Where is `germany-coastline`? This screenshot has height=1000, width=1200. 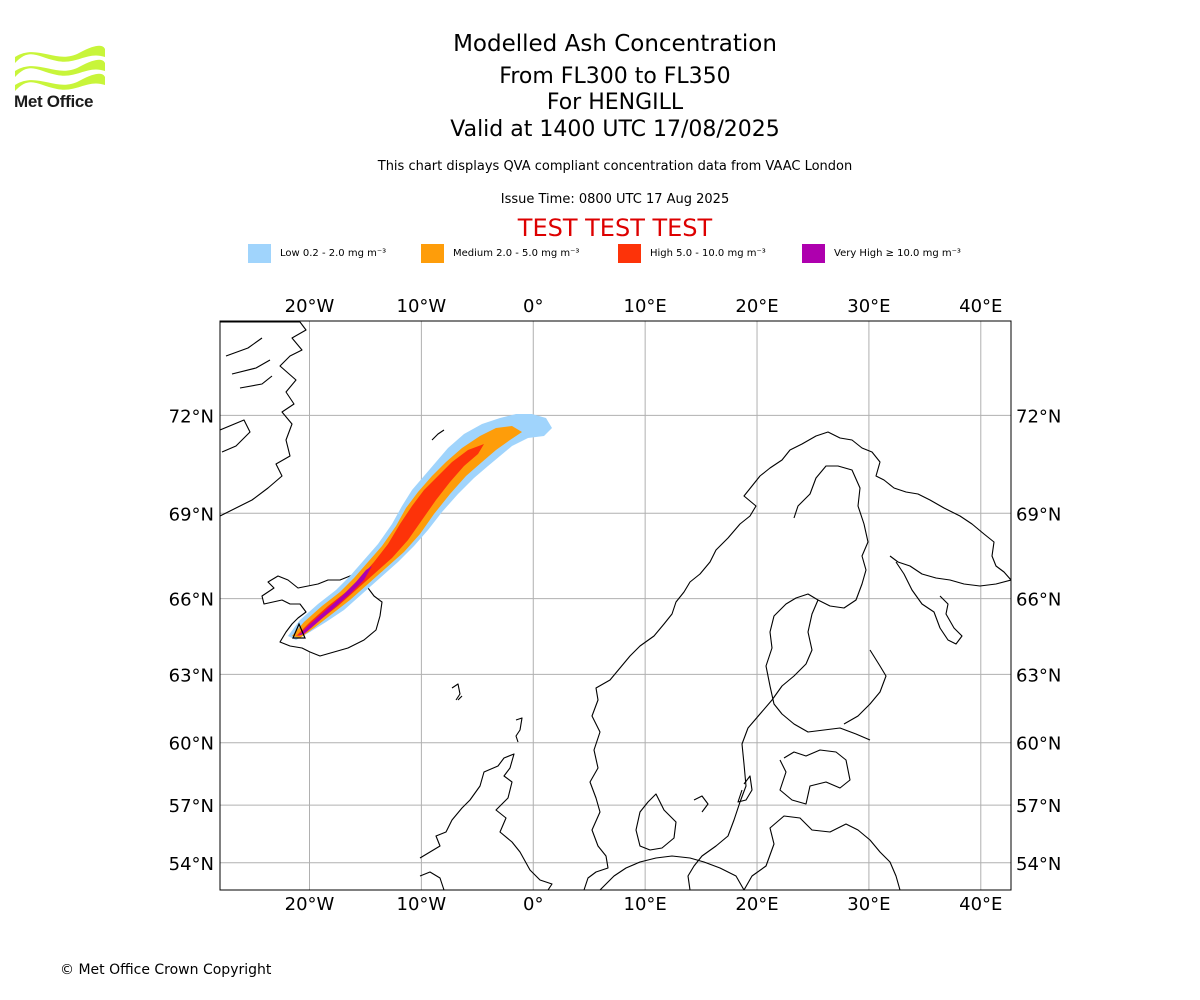 germany-coastline is located at coordinates (672, 872).